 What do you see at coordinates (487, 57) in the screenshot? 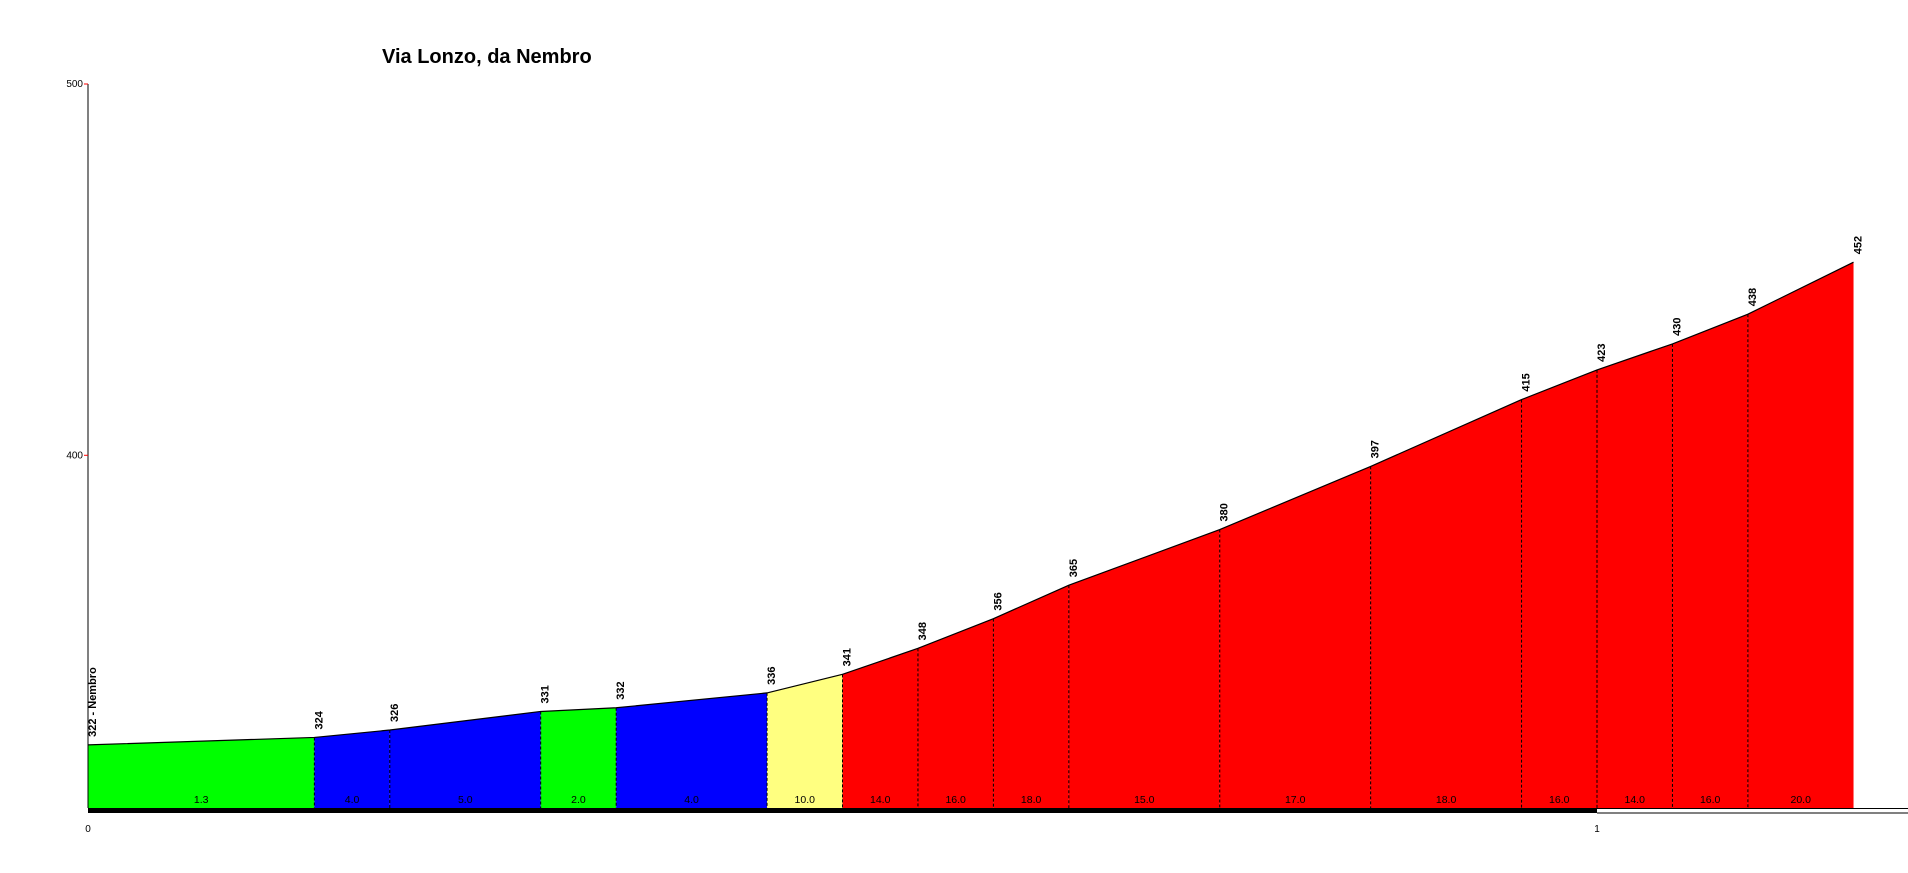
I see `chart-title: Via Lonzo, da Nembro` at bounding box center [487, 57].